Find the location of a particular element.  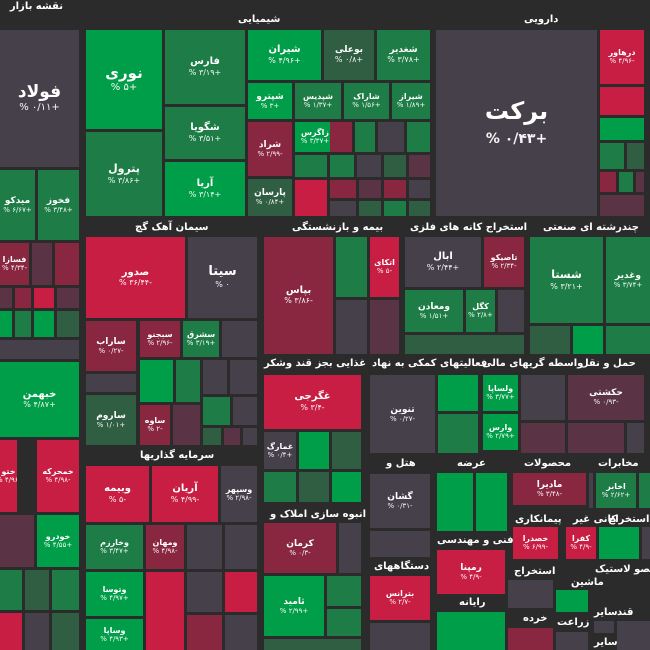

stock-tile-shedis: شپدیس +۱/۳۷ % is located at coordinates (318, 101).